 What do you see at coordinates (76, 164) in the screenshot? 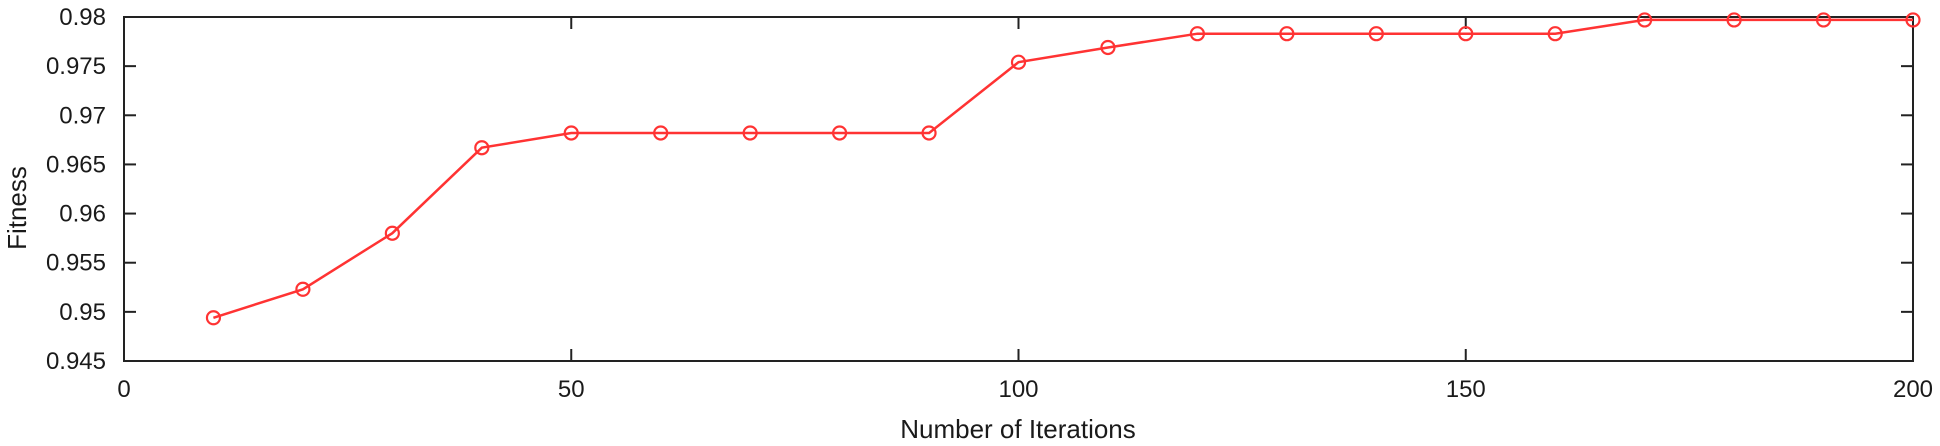
I see `y-tick-label: 0.965` at bounding box center [76, 164].